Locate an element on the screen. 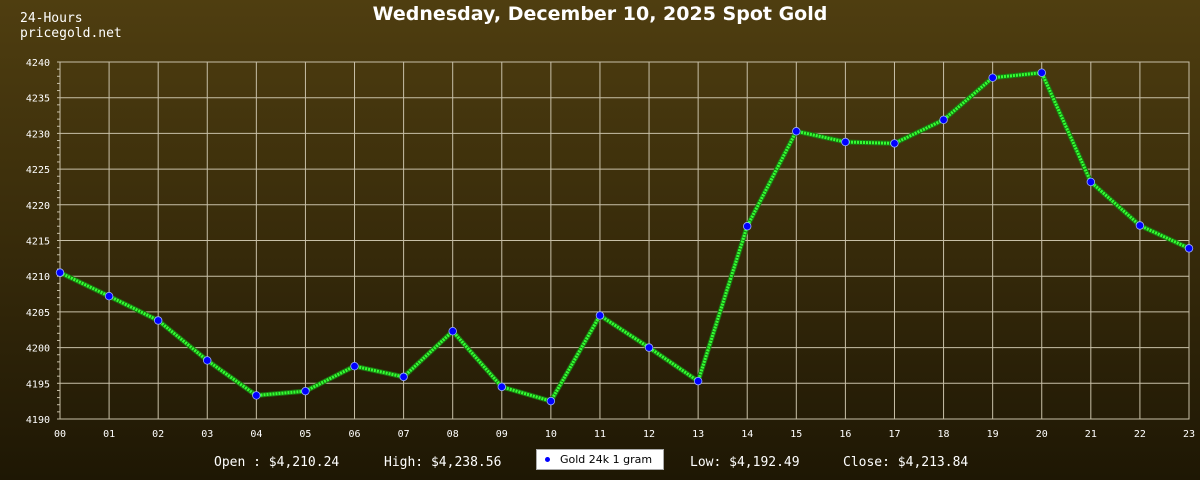  x-tick-label: 04 is located at coordinates (256, 434).